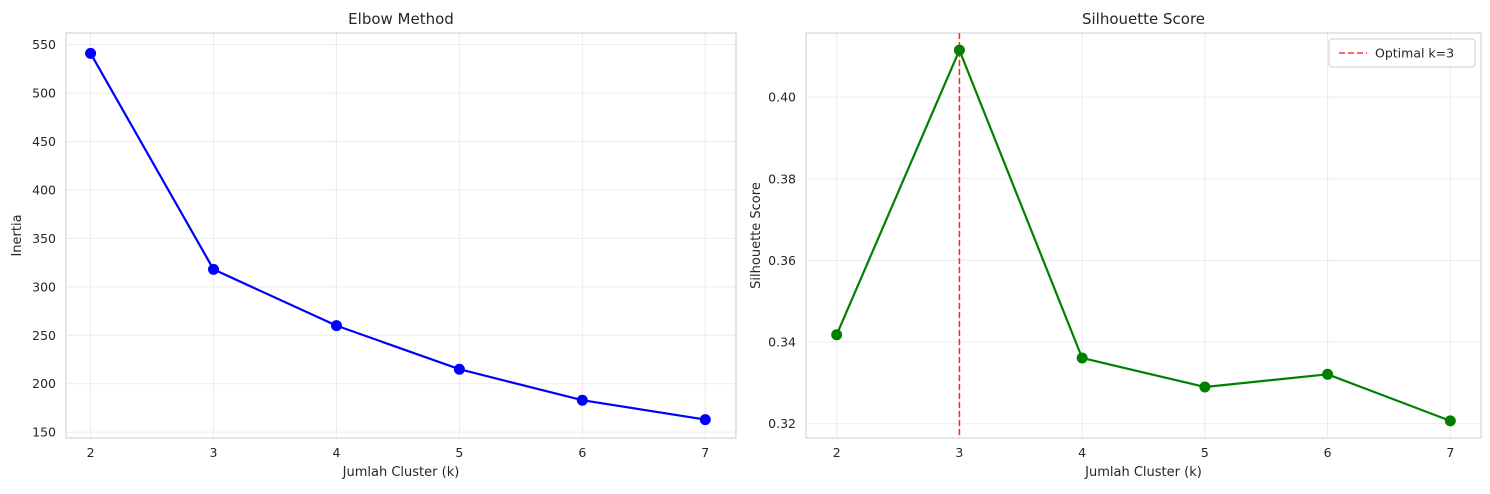 The image size is (1490, 494). Describe the element at coordinates (44, 335) in the screenshot. I see `y-tick-label: 250` at that location.